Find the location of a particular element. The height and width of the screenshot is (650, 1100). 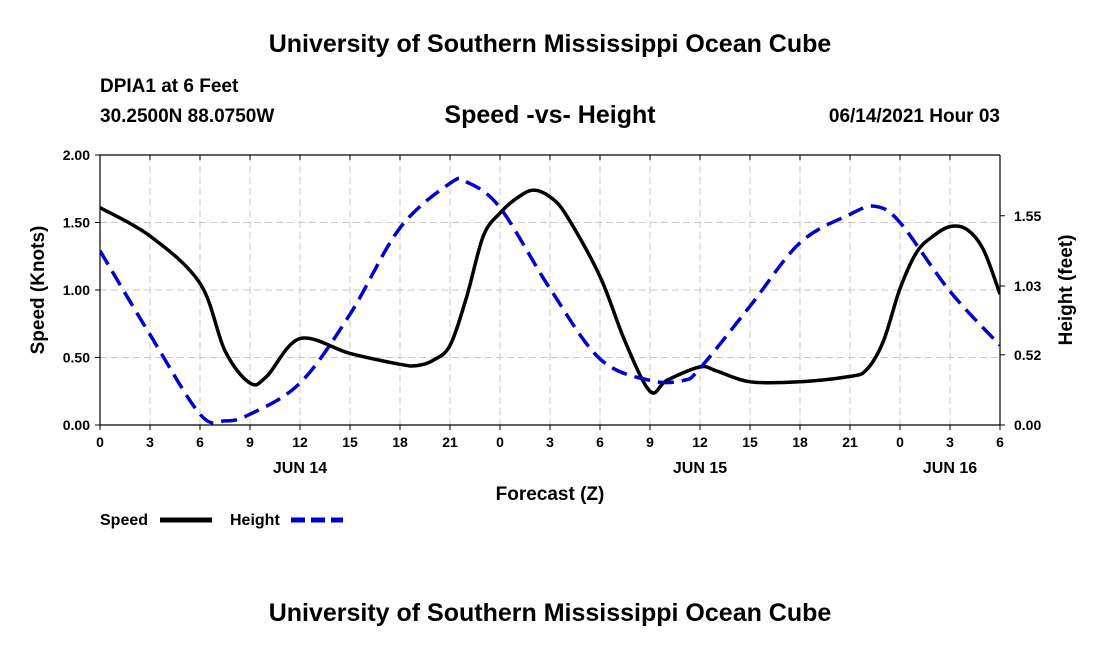

x-axis-title: Forecast (Z) is located at coordinates (550, 494).